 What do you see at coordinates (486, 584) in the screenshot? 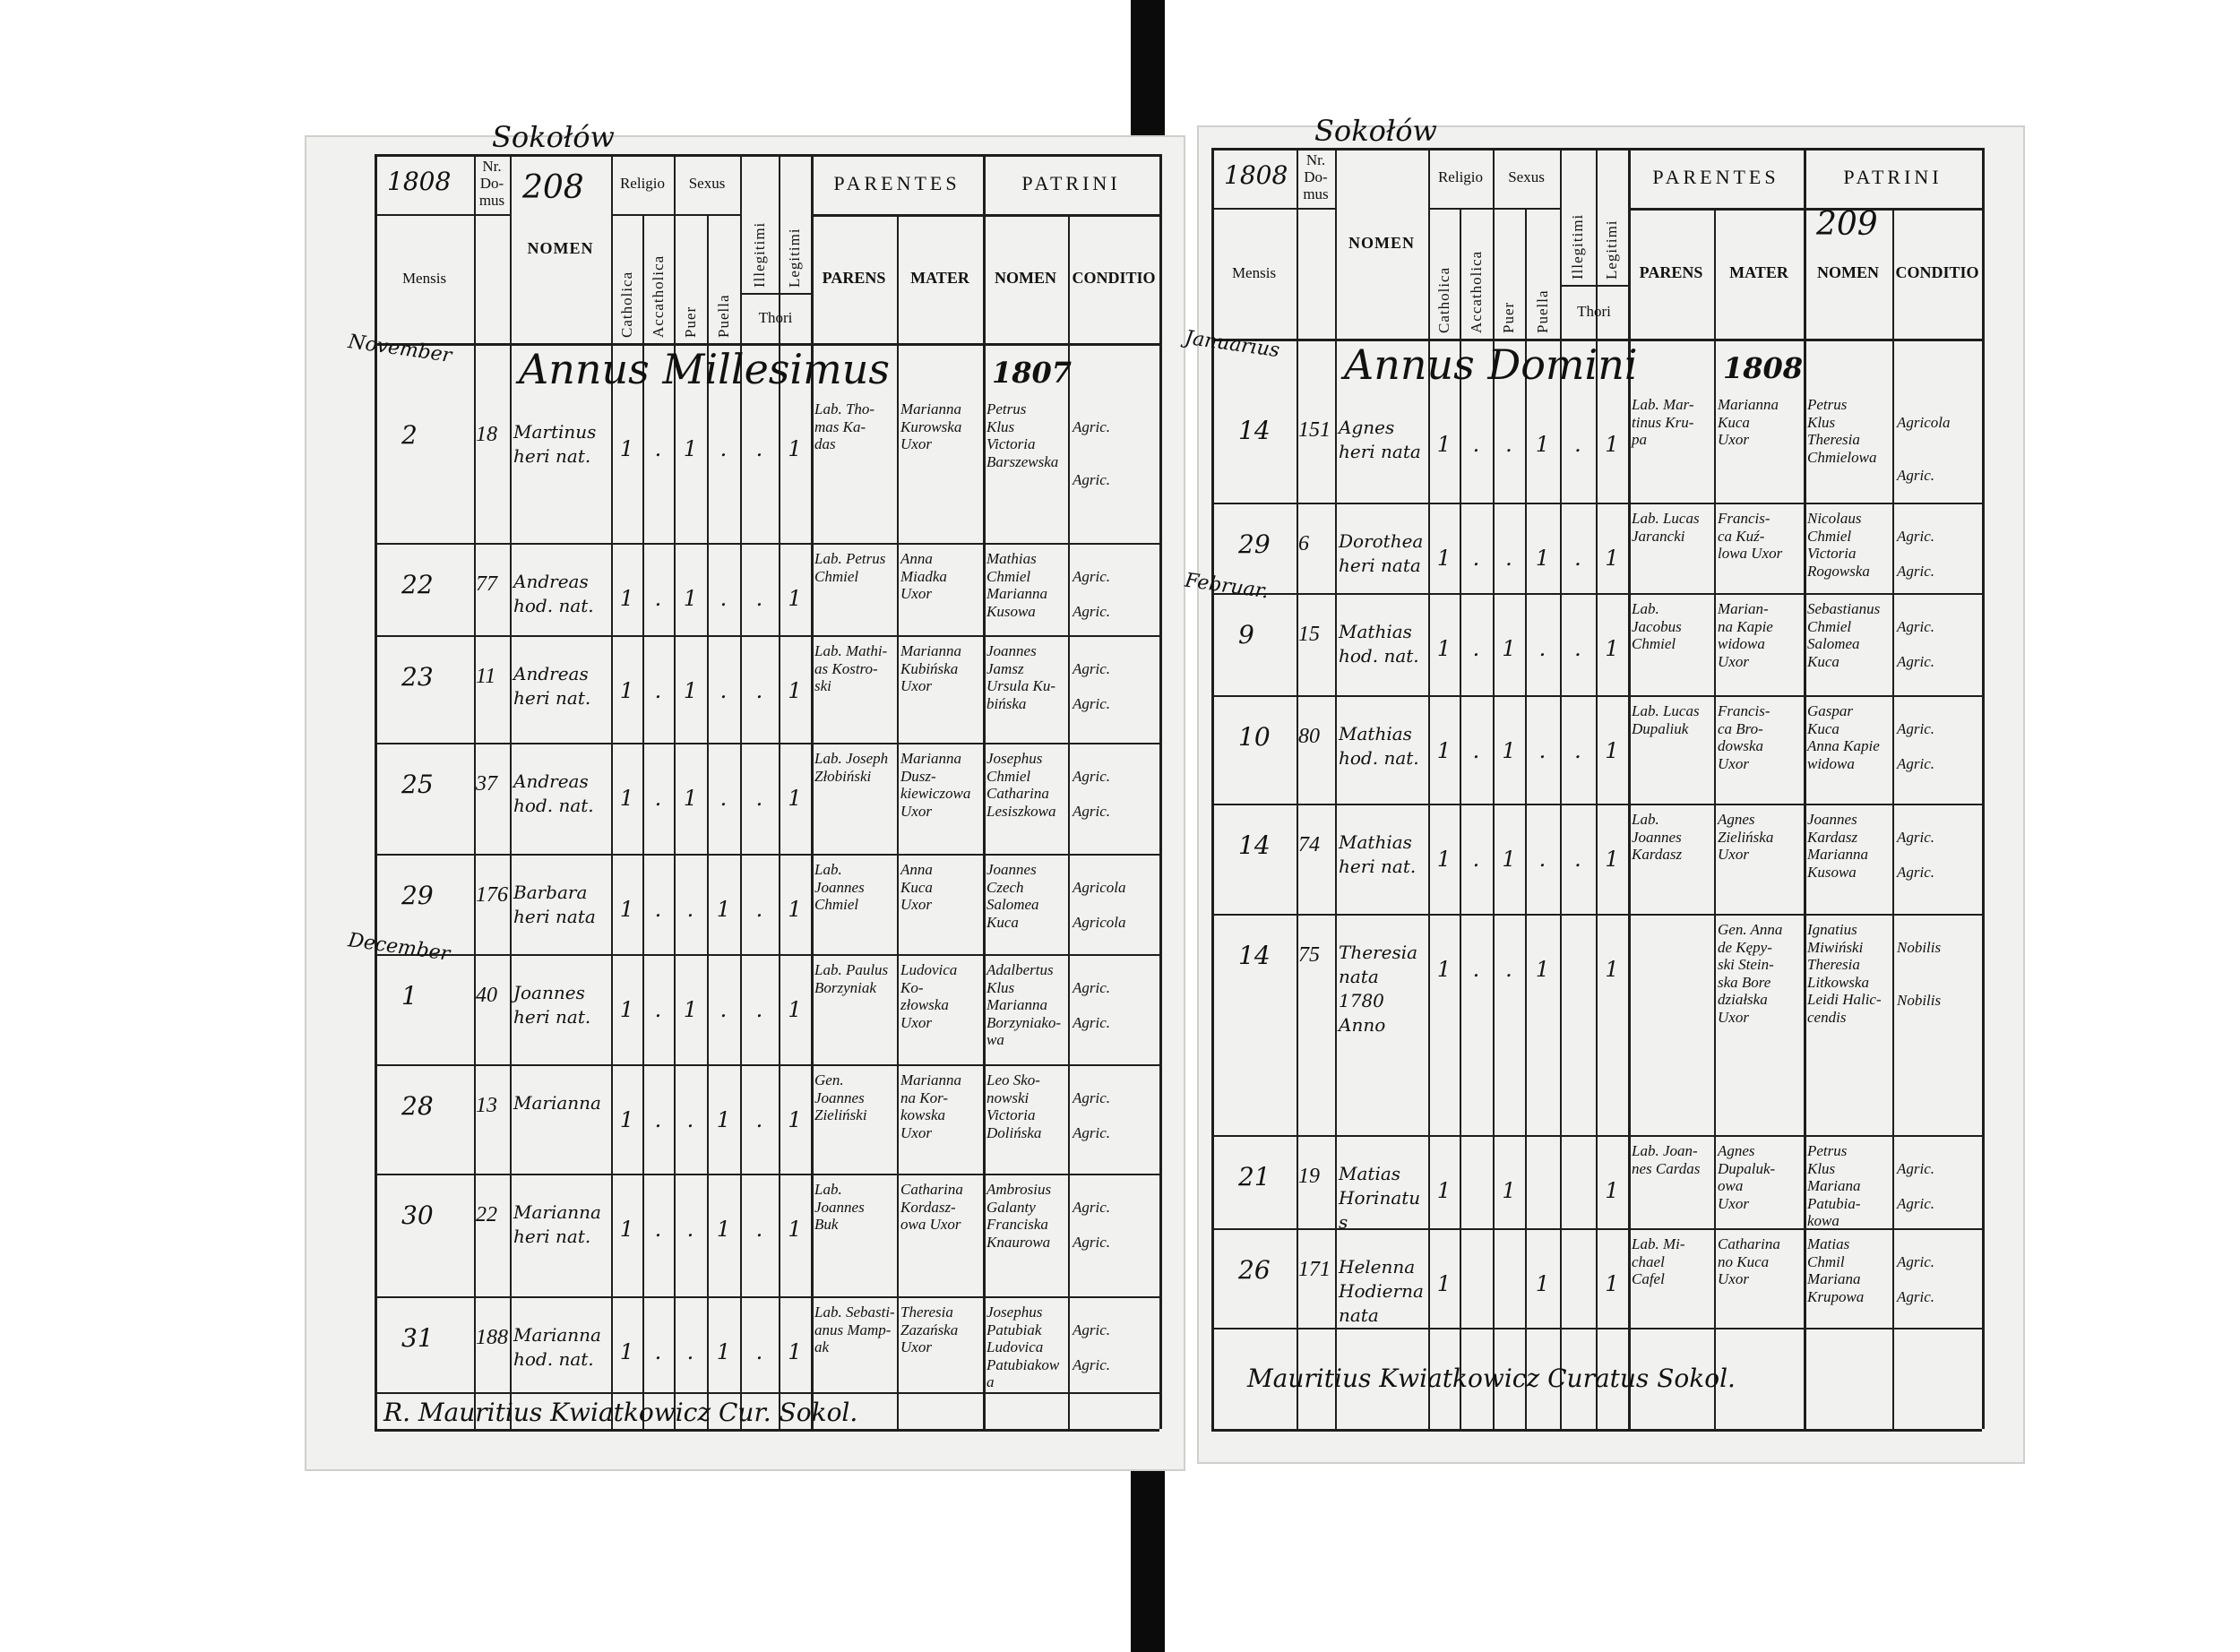
I see `house-number-cell: 77` at bounding box center [486, 584].